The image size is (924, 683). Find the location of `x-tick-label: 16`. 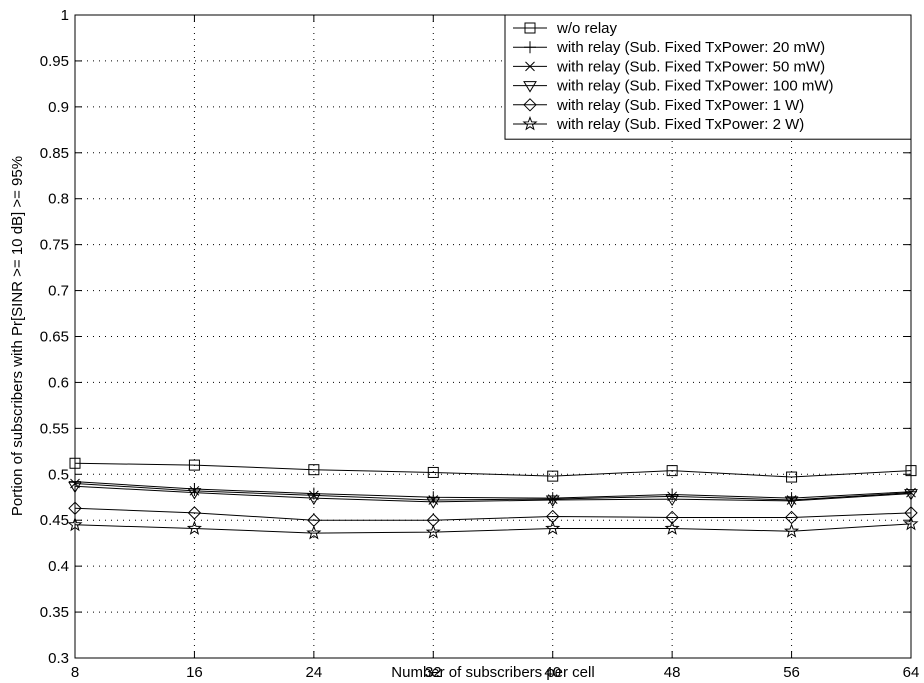

x-tick-label: 16 is located at coordinates (194, 672).